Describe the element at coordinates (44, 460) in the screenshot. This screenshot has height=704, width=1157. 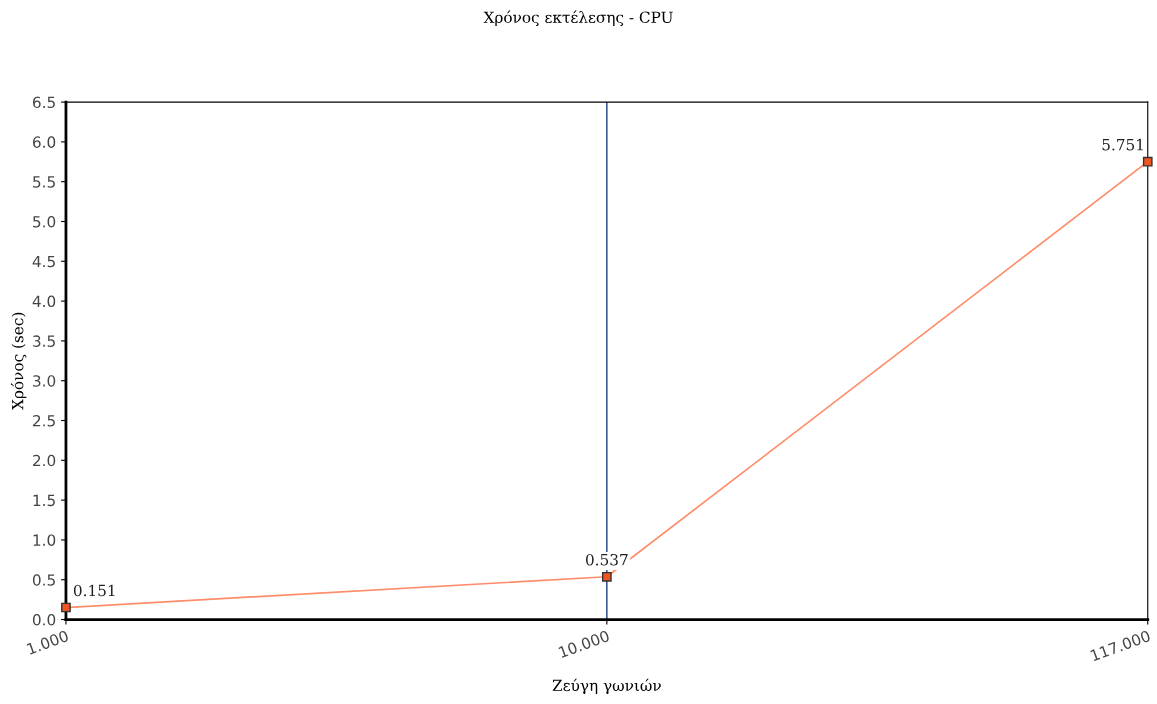
I see `y-tick-label: 2.0` at that location.